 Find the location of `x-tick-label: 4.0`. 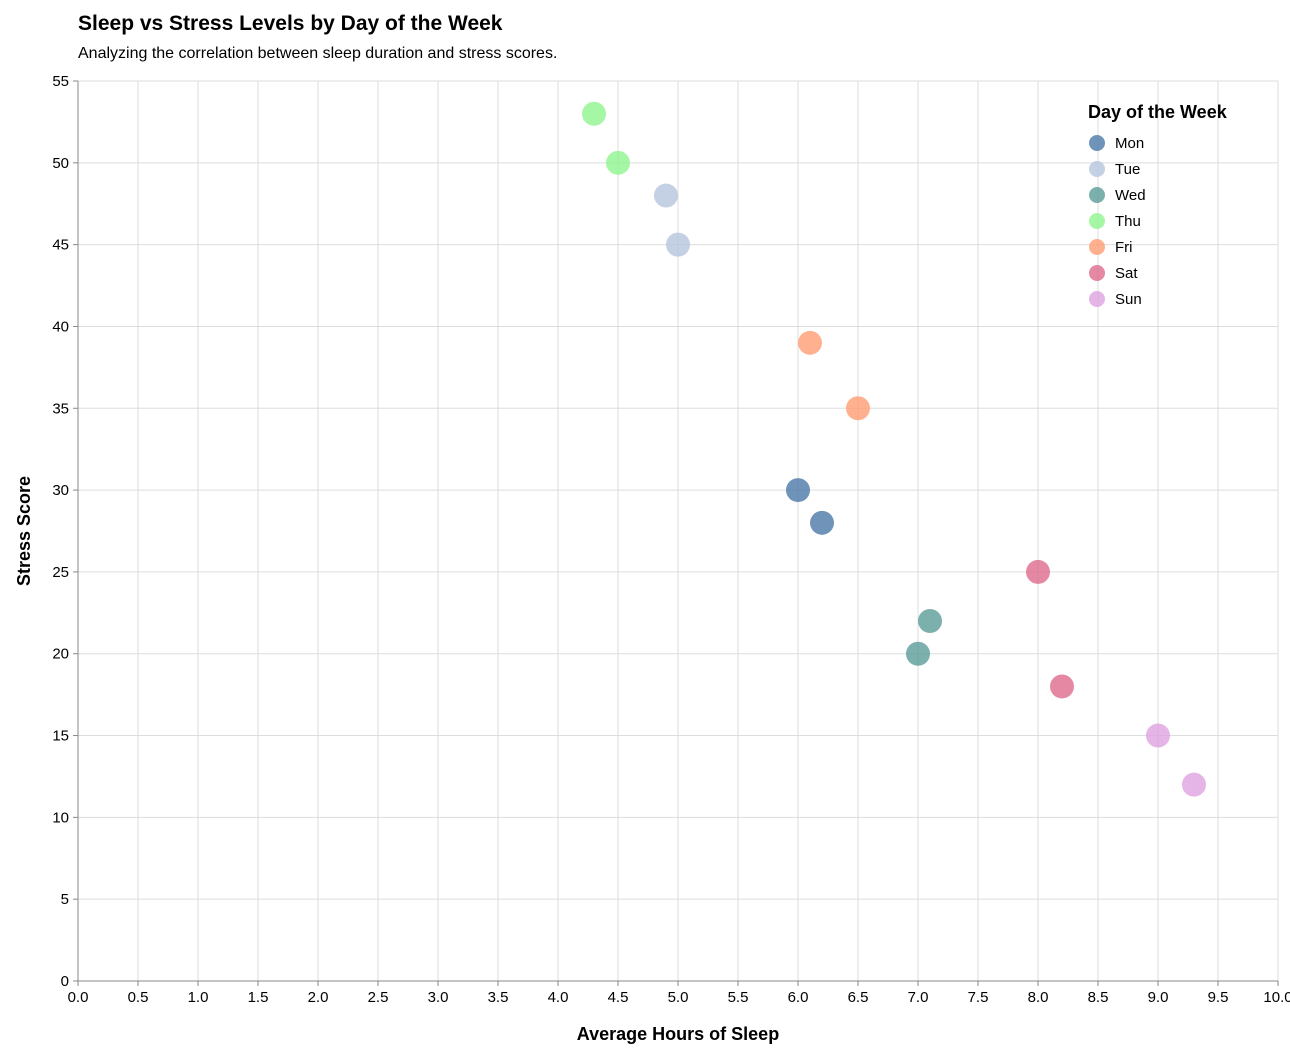

x-tick-label: 4.0 is located at coordinates (558, 997).